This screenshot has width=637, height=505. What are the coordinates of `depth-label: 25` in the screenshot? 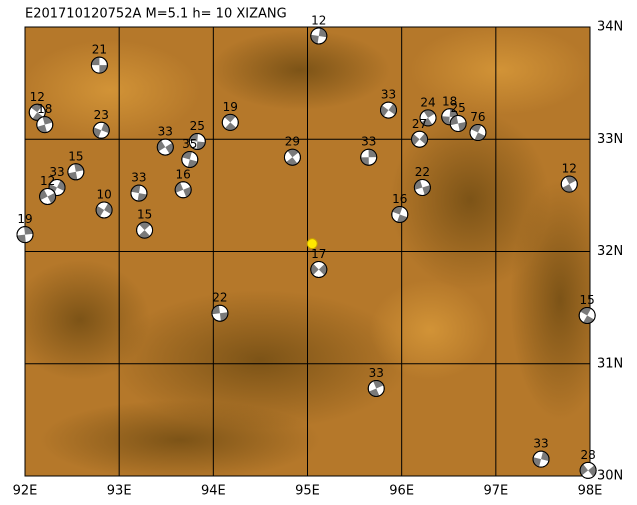 It's located at (458, 108).